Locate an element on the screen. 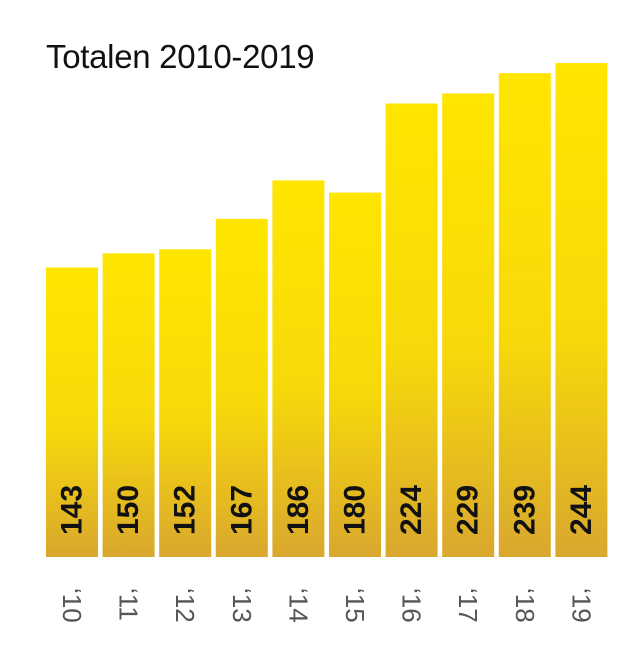  value-label-6: 224 is located at coordinates (411, 510).